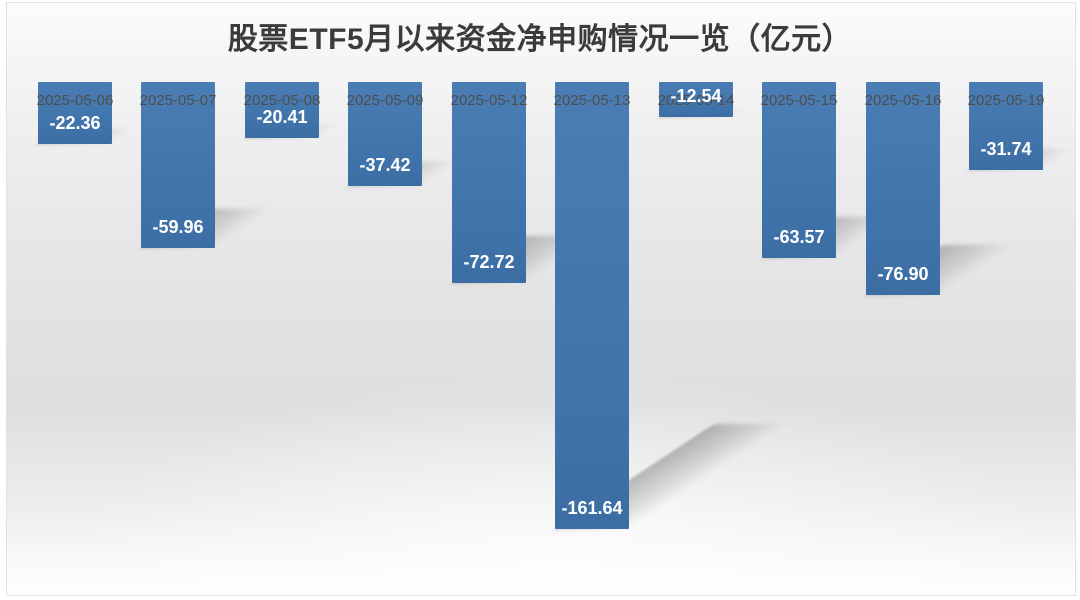 This screenshot has width=1080, height=600. Describe the element at coordinates (75, 100) in the screenshot. I see `category-label: 2025-05-06` at that location.